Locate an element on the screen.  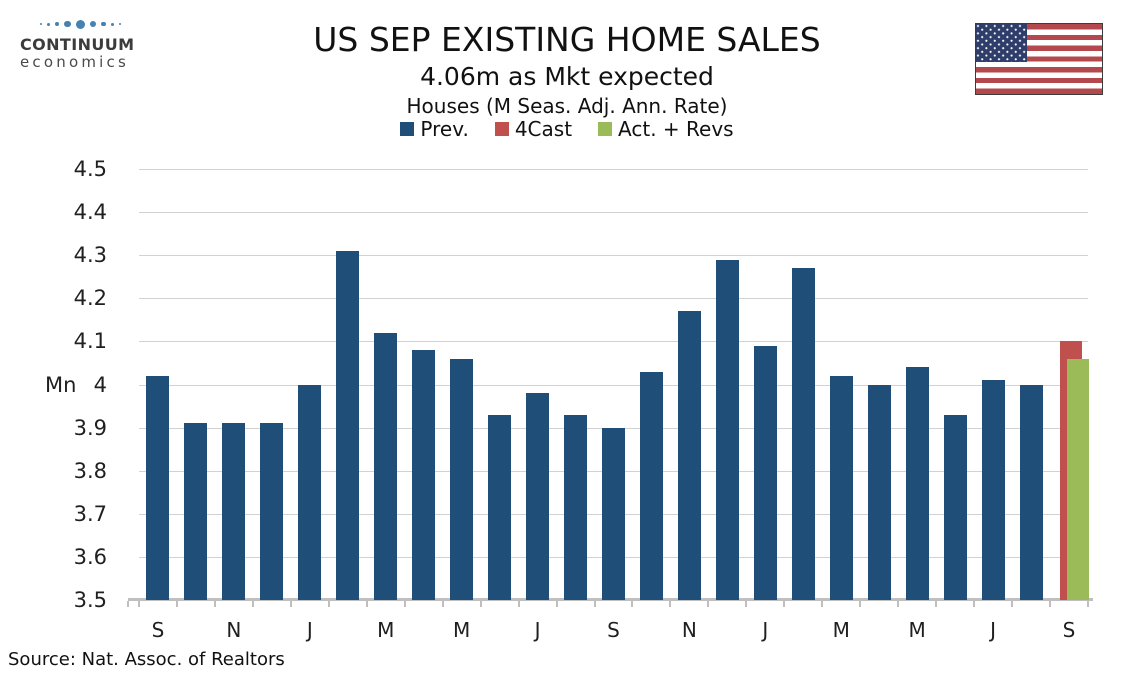
legend-label: 4Cast is located at coordinates (543, 129).